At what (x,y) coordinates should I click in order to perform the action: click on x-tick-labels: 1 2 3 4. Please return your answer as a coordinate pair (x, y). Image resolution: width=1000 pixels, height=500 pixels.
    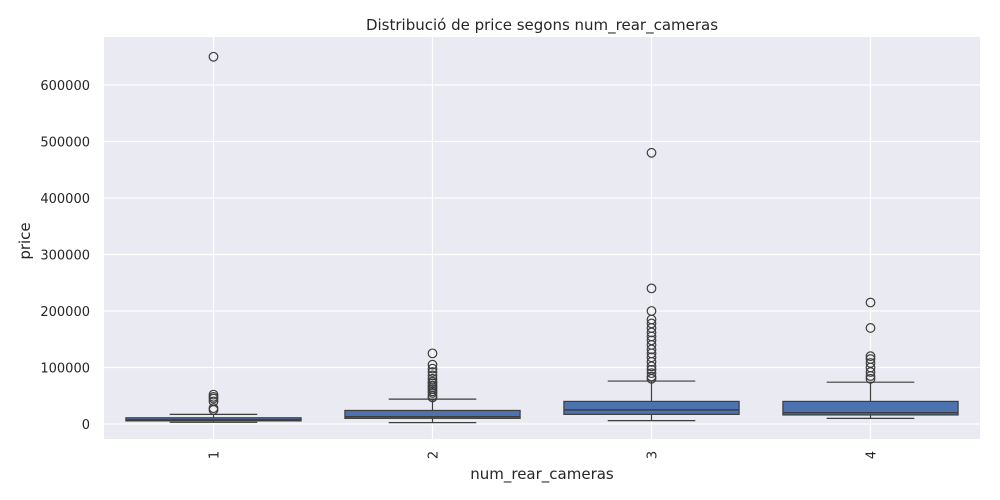
    Looking at the image, I should click on (544, 455).